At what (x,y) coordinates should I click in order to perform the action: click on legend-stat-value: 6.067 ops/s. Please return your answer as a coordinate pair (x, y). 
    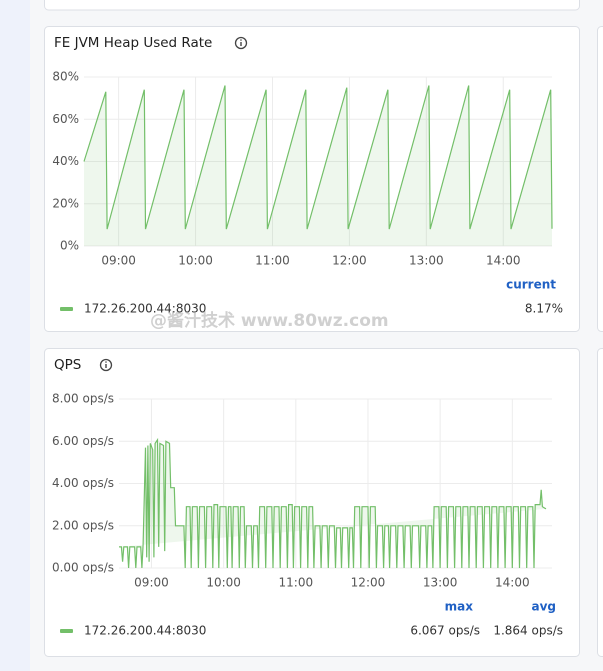
    Looking at the image, I should click on (445, 631).